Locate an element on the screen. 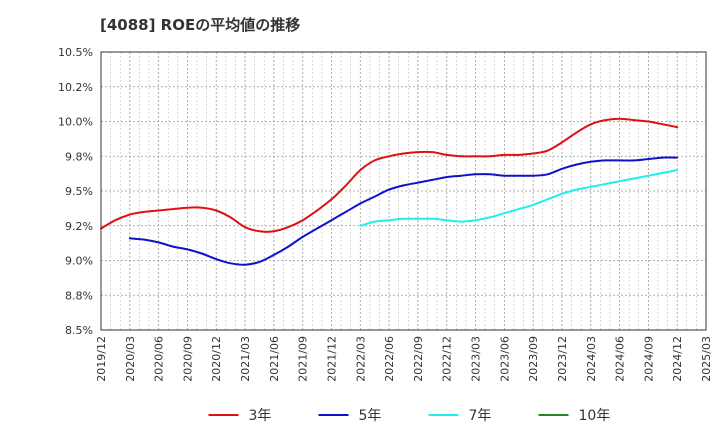  x-tick-label: 2021/03 is located at coordinates (245, 359).